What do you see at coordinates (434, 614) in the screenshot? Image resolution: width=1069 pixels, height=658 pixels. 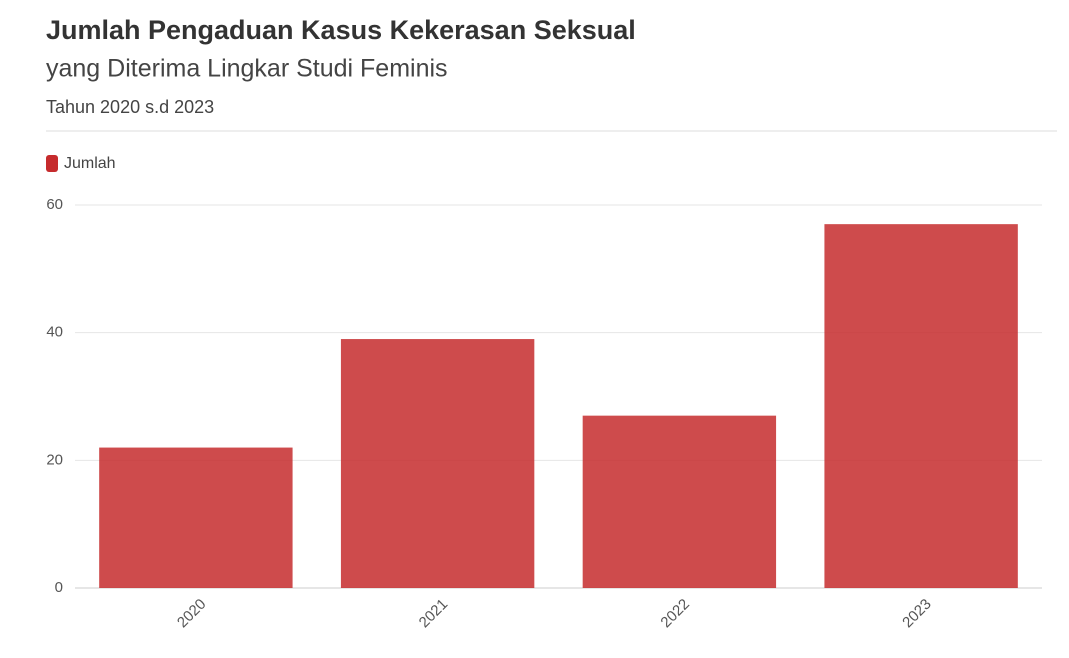 I see `x-tick-label: 2021` at bounding box center [434, 614].